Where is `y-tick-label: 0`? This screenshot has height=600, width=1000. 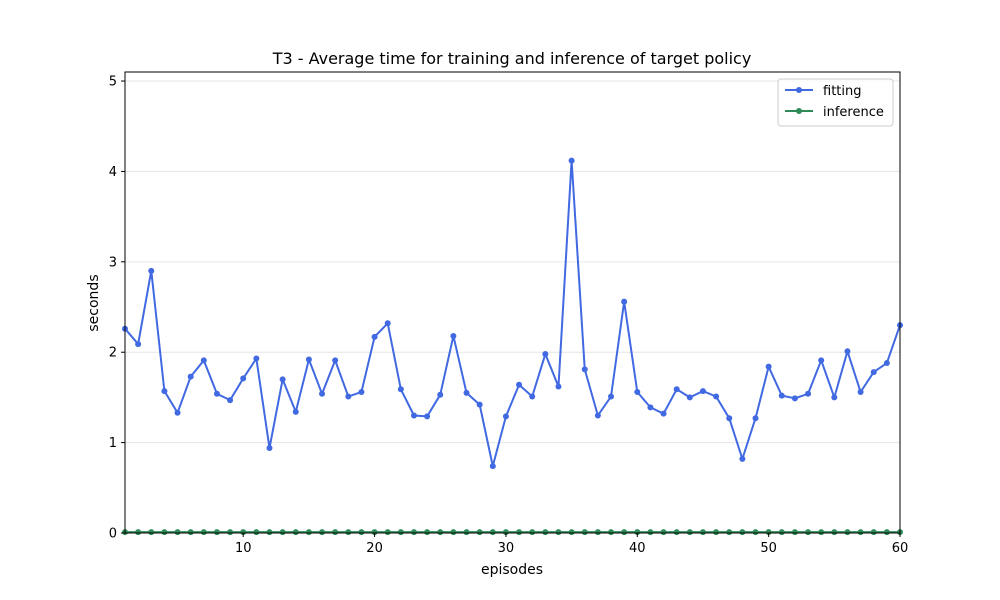
y-tick-label: 0 is located at coordinates (113, 534).